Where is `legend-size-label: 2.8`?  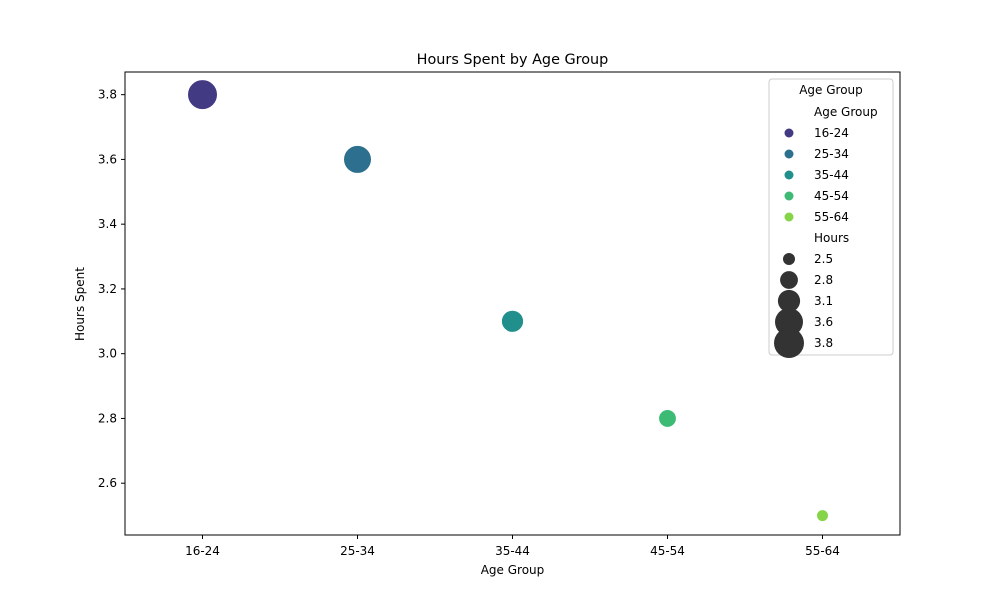
legend-size-label: 2.8 is located at coordinates (823, 280).